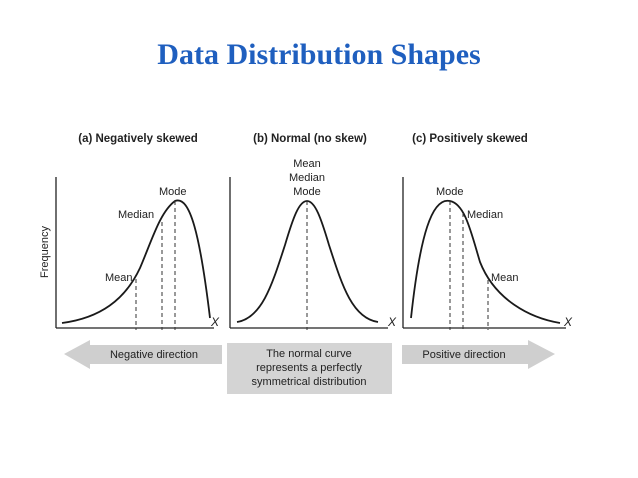 This screenshot has width=638, height=478. Describe the element at coordinates (307, 192) in the screenshot. I see `panel-normal-mode-label: Mode` at that location.